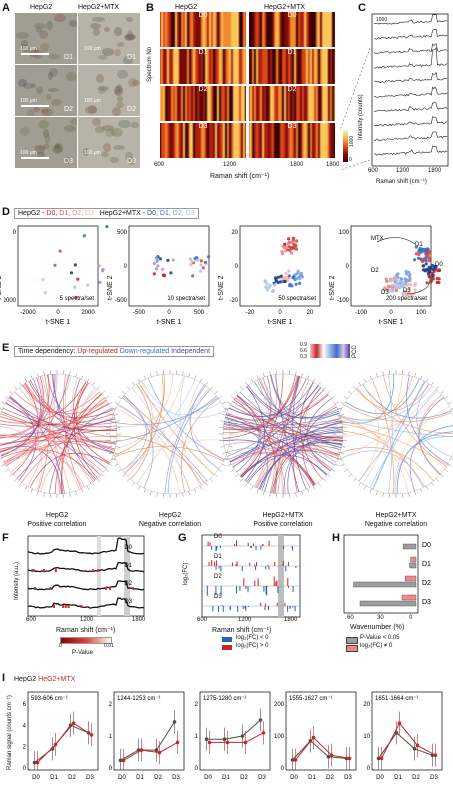 This screenshot has height=800, width=453. Describe the element at coordinates (391, 322) in the screenshot. I see `tsne-xlabel: t-SNE 1` at that location.